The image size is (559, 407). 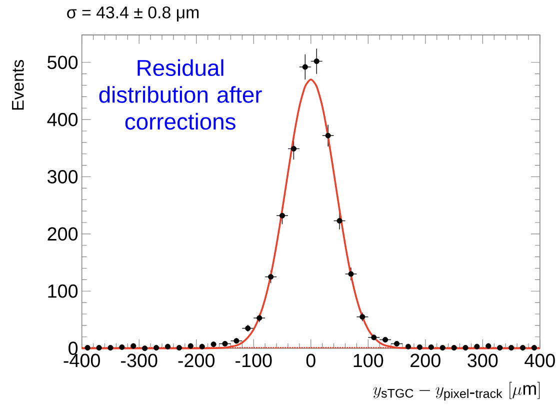 I want to click on x-tick-label: -200, so click(x=196, y=361).